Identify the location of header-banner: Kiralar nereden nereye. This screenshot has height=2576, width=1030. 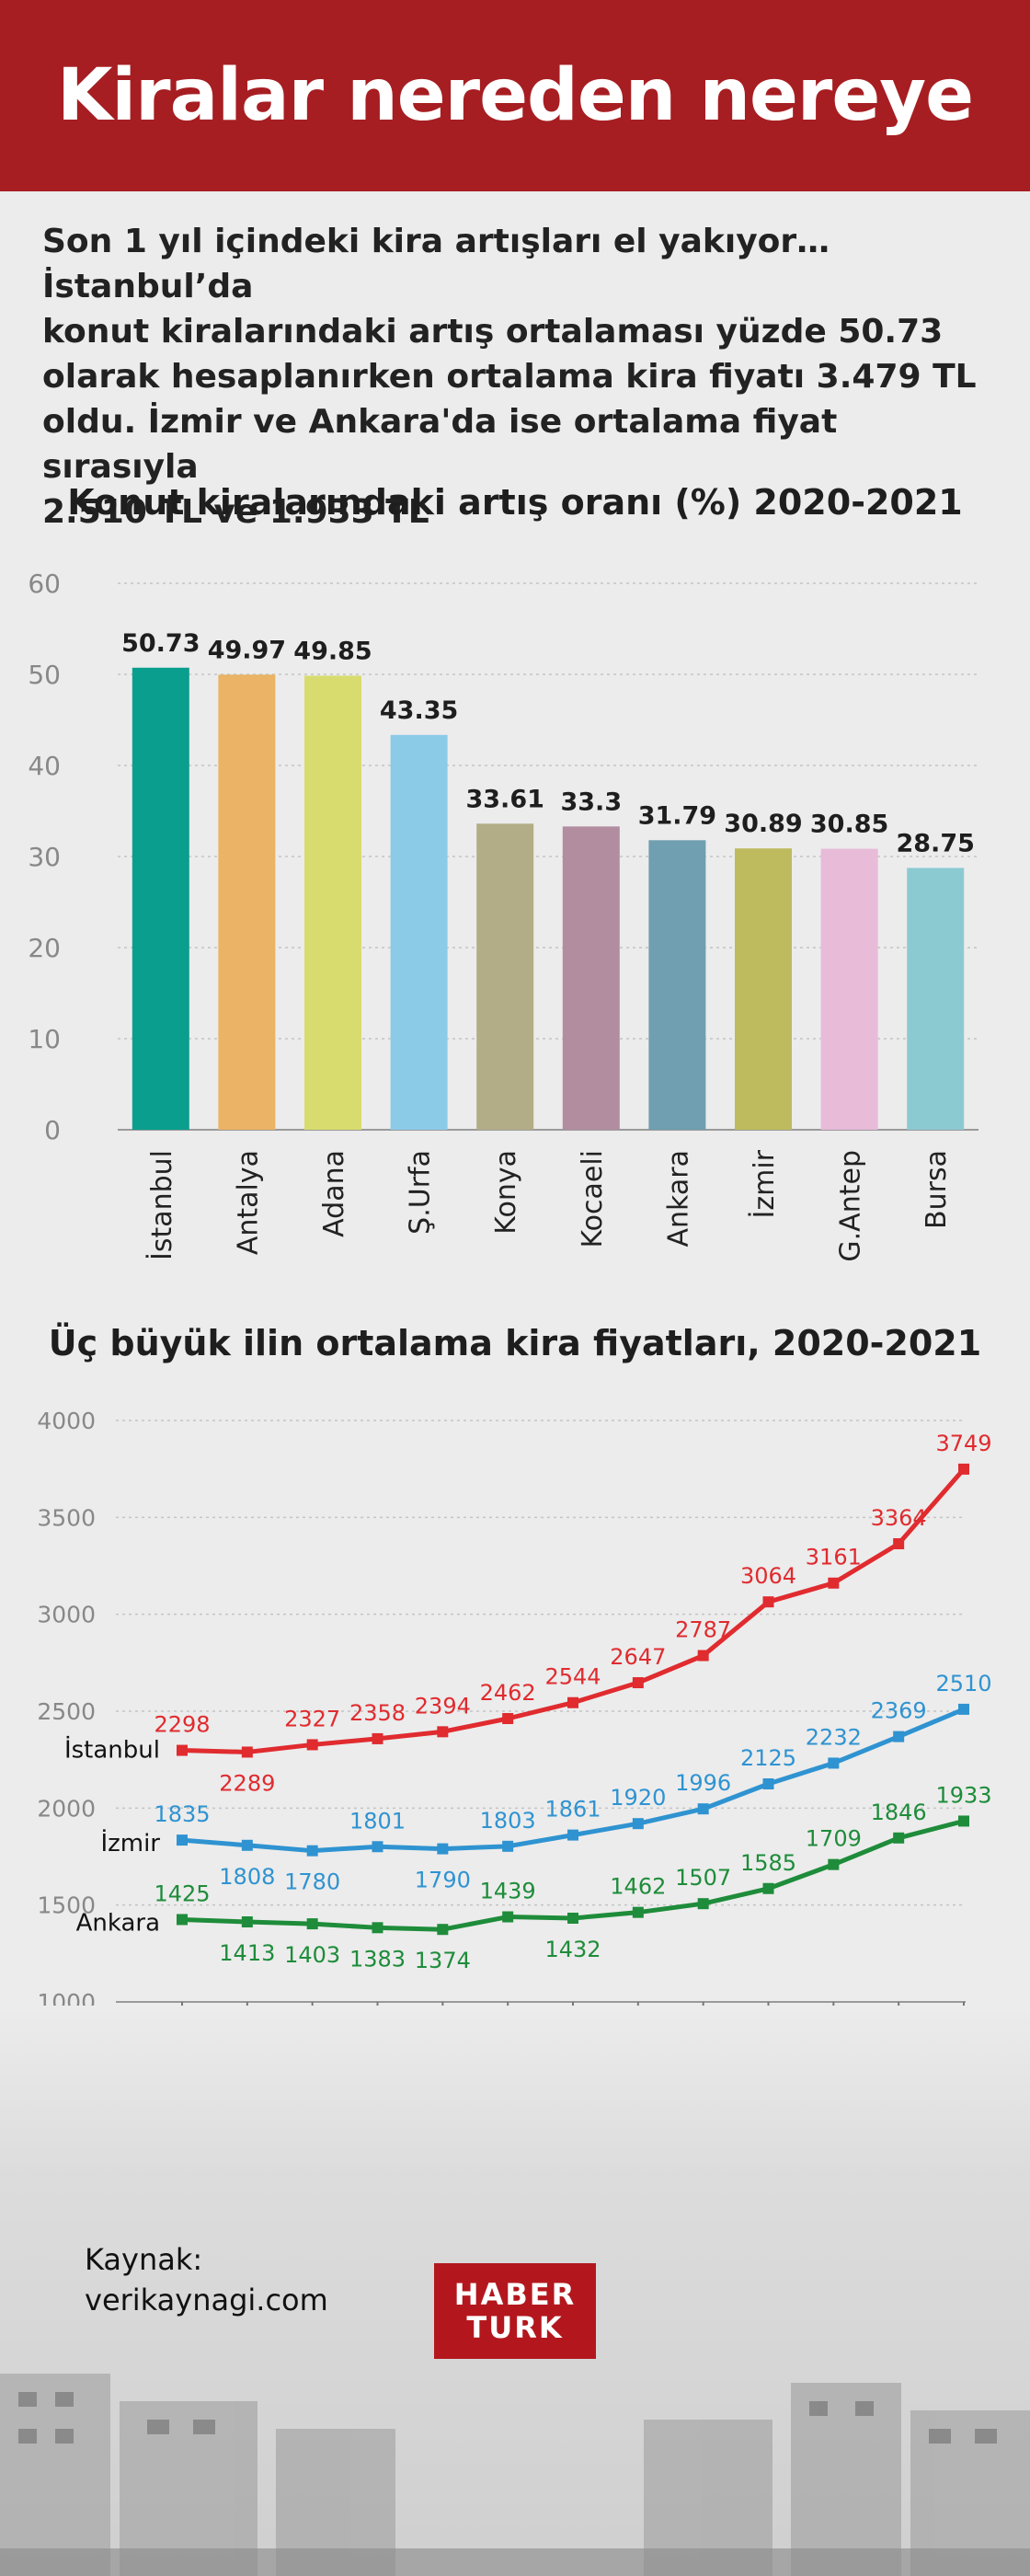
(515, 95).